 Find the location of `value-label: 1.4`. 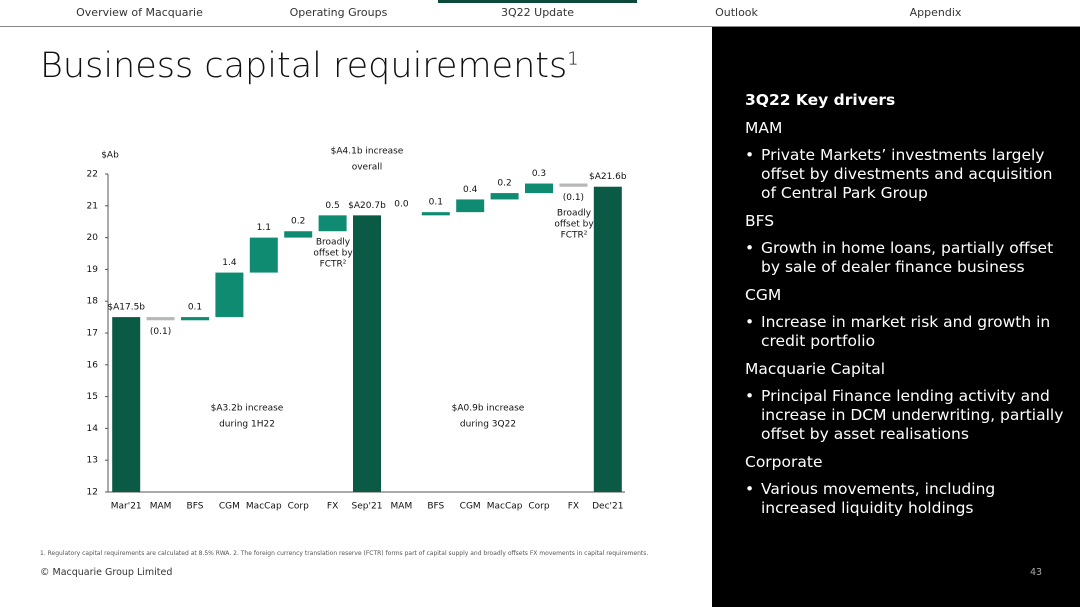

value-label: 1.4 is located at coordinates (229, 263).